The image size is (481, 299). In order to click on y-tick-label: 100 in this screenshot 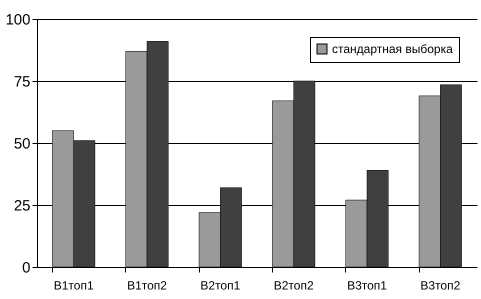, I will do `click(17, 20)`.